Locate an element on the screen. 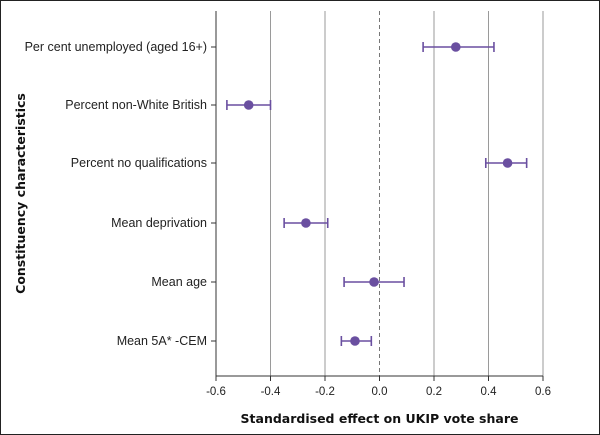 The image size is (600, 435). category-label: Mean deprivation is located at coordinates (159, 223).